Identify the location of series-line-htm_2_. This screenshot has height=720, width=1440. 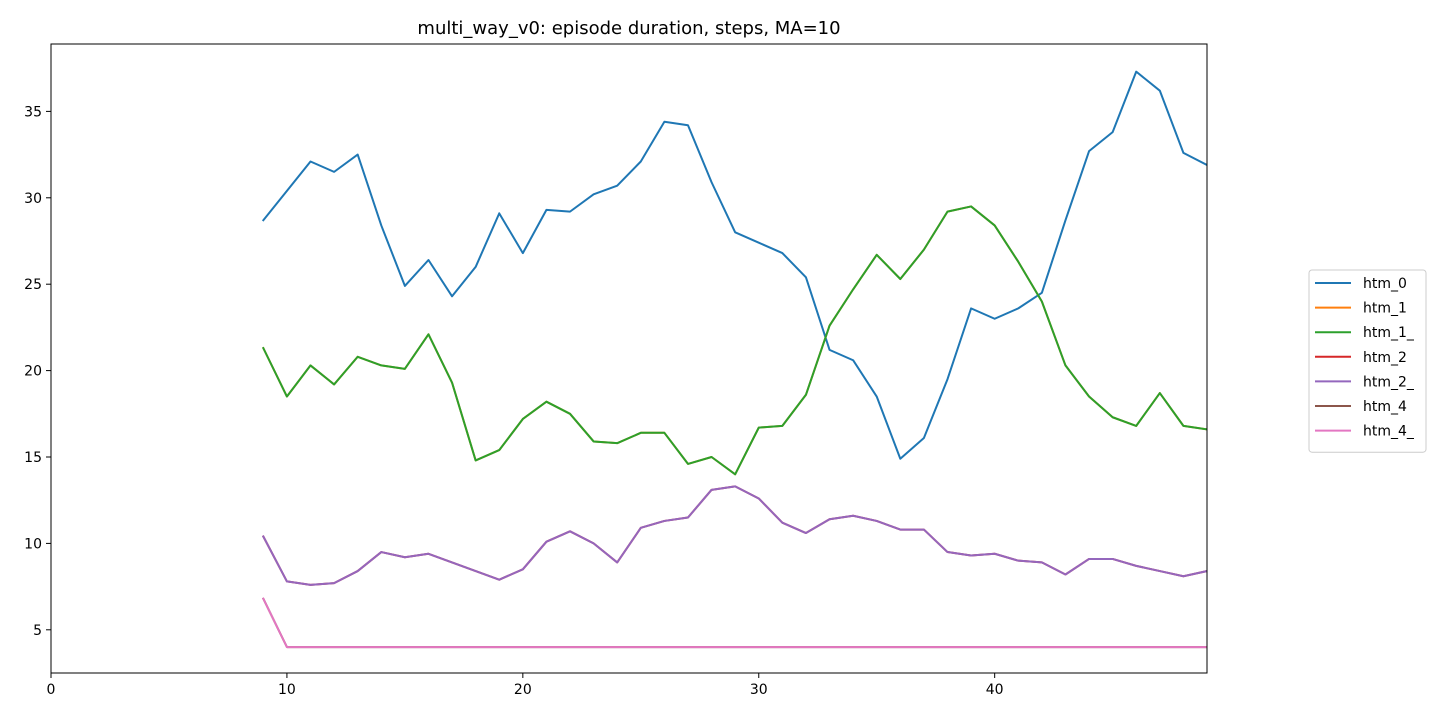
(734, 535).